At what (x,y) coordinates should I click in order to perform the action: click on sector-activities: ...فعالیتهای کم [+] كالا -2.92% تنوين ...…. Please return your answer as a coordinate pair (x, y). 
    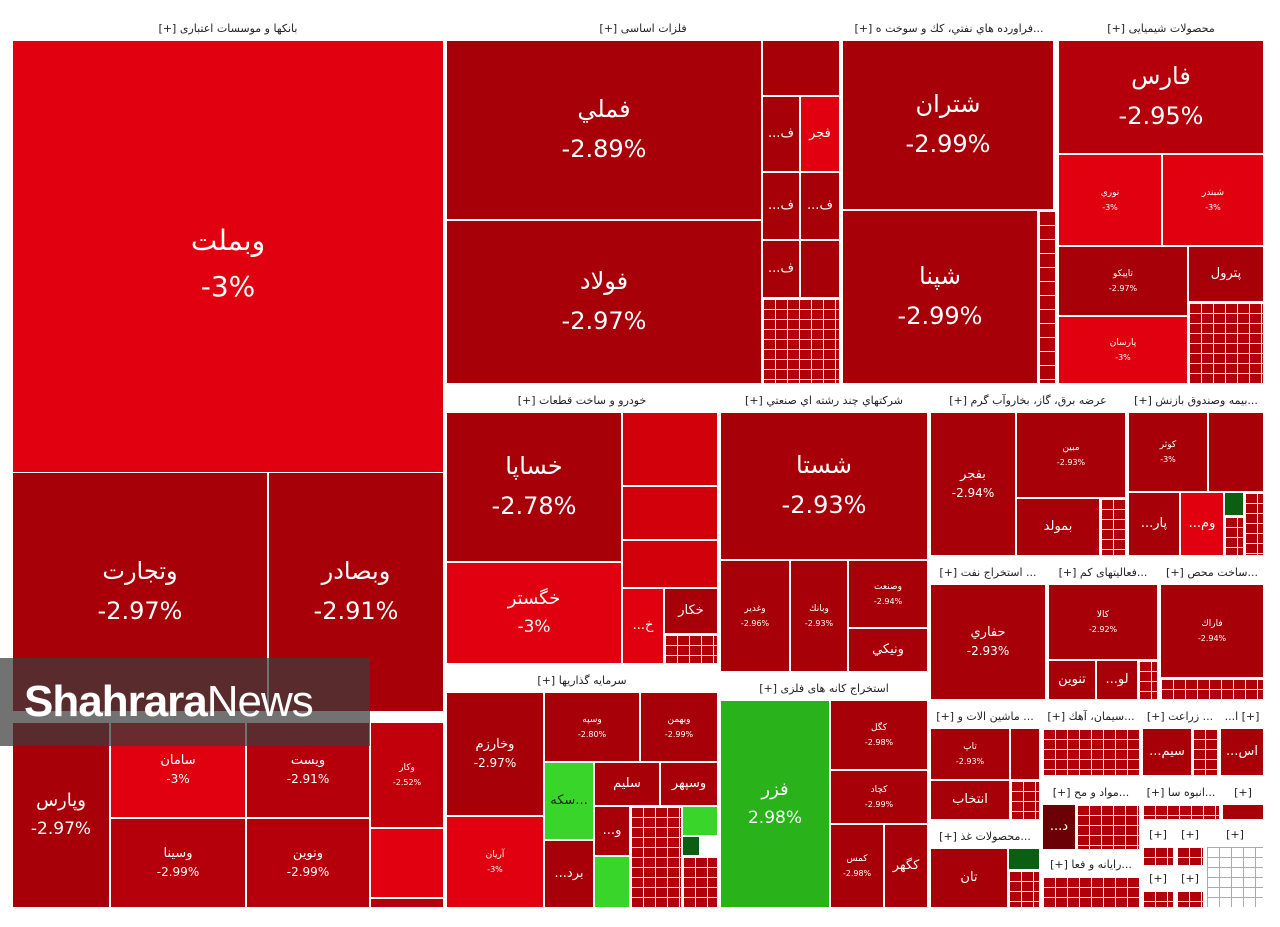
    Looking at the image, I should click on (1103, 630).